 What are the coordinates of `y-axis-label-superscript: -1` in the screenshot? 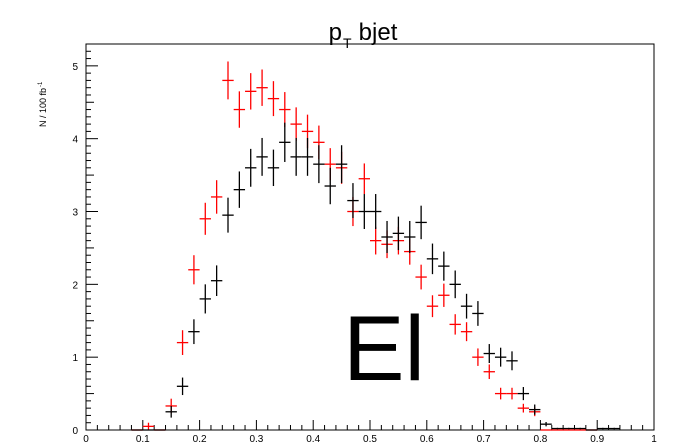 It's located at (41, 84).